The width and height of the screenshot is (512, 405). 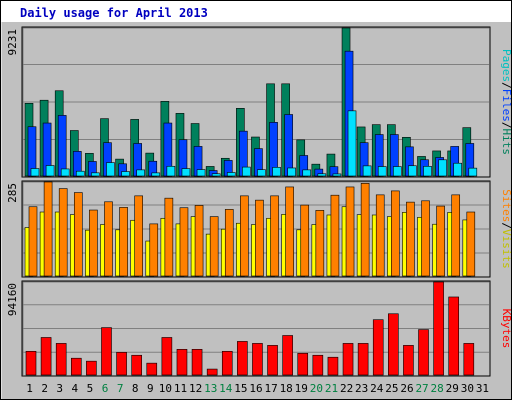 I want to click on day-label: 13, so click(x=210, y=388).